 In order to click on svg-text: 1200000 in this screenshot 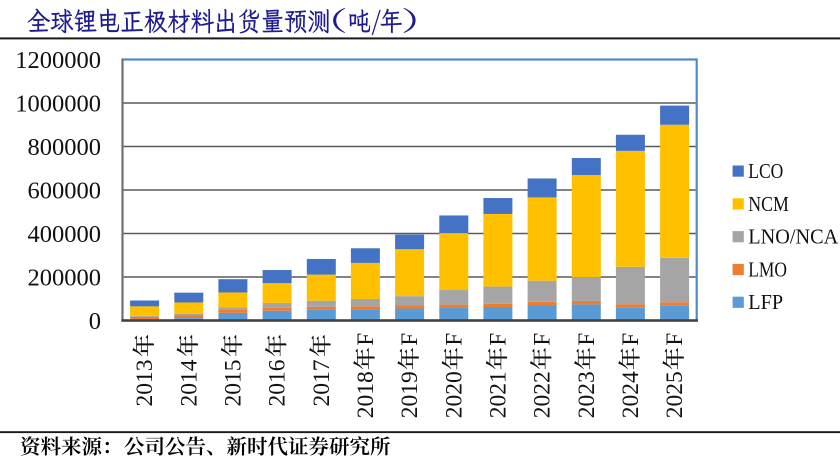, I will do `click(58, 60)`.